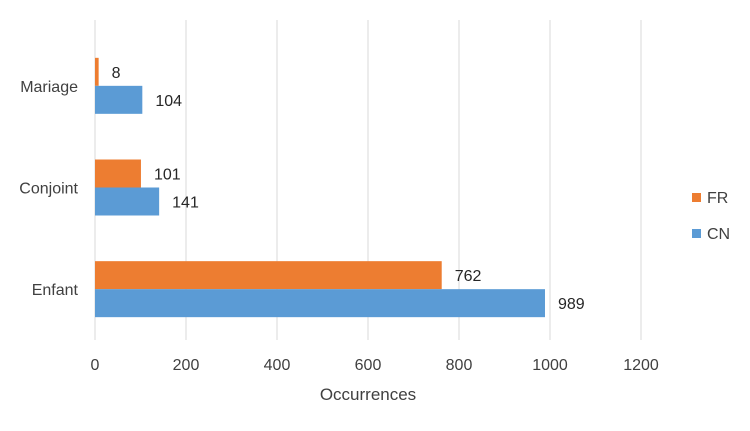 This screenshot has width=750, height=431. Describe the element at coordinates (97, 71) in the screenshot. I see `bar-fr-mariage` at that location.